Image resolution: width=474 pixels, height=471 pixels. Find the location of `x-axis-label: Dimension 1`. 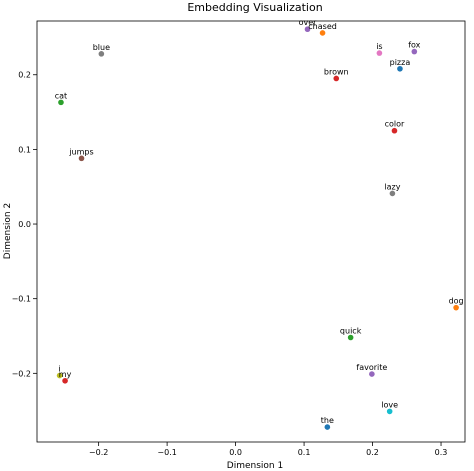

x-axis-label: Dimension 1 is located at coordinates (255, 466).